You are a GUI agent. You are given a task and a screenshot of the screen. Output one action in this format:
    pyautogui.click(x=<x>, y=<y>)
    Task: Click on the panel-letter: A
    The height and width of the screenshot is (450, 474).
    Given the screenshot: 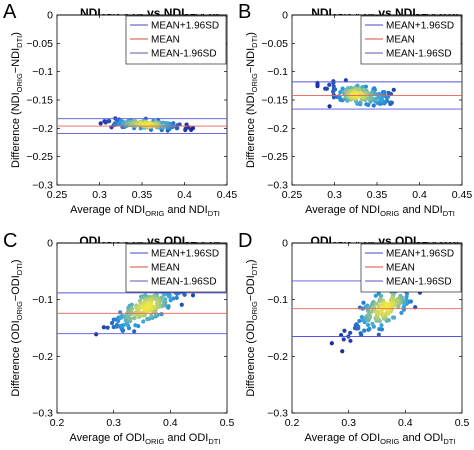 What is the action you would take?
    pyautogui.click(x=10, y=12)
    